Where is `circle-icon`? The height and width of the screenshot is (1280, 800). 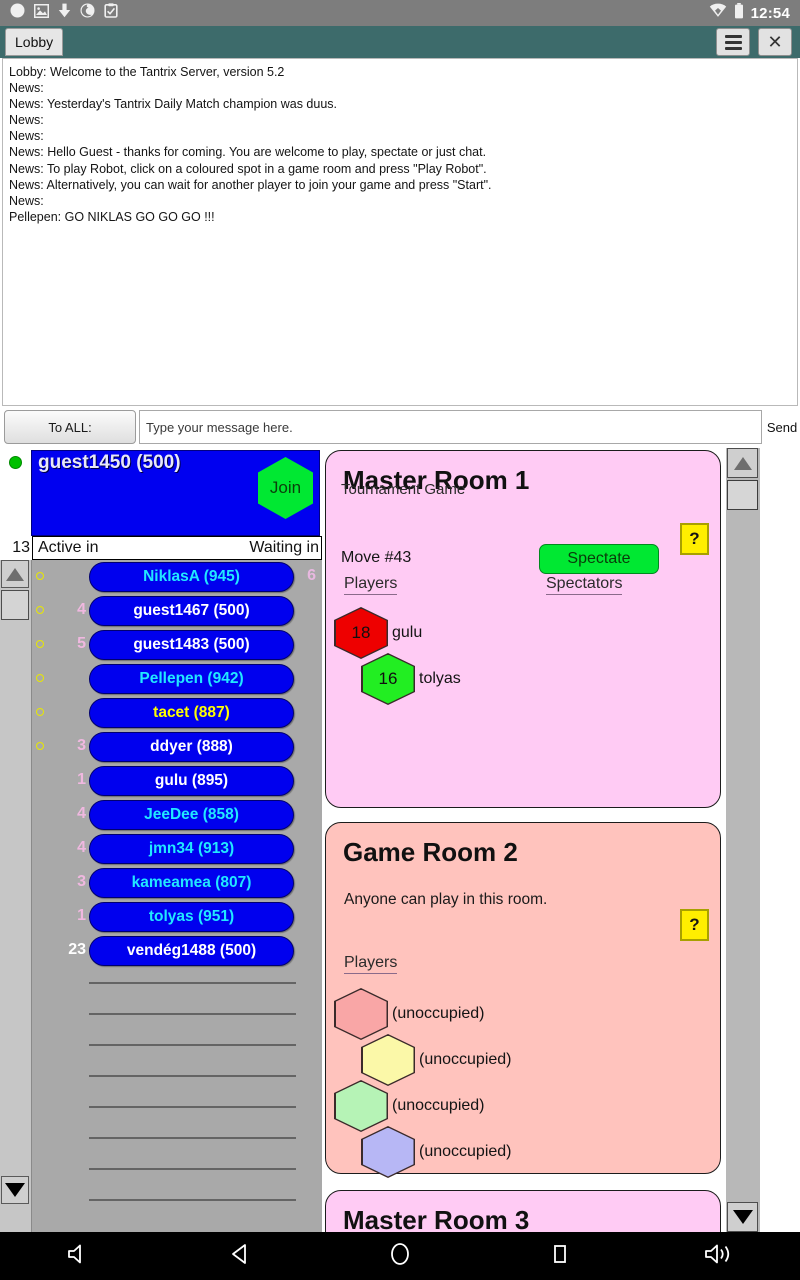
circle-icon is located at coordinates (17, 13).